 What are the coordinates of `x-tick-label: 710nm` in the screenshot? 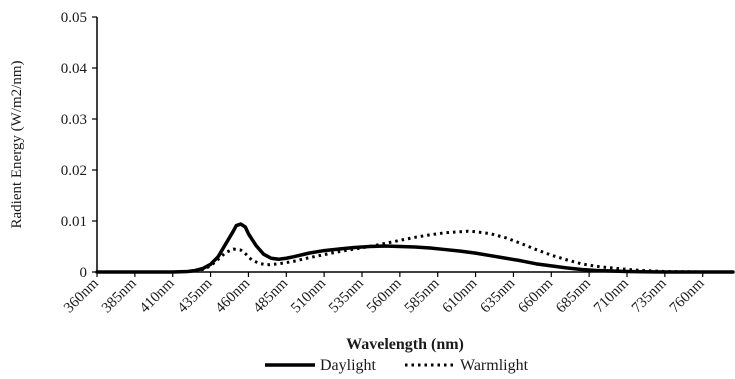 It's located at (611, 295).